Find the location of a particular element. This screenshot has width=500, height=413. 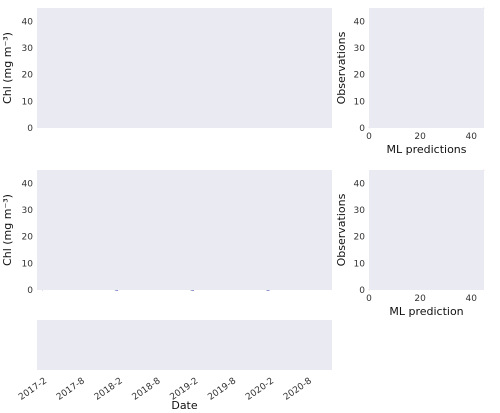

x-axis-label: ML prediction is located at coordinates (426, 311).